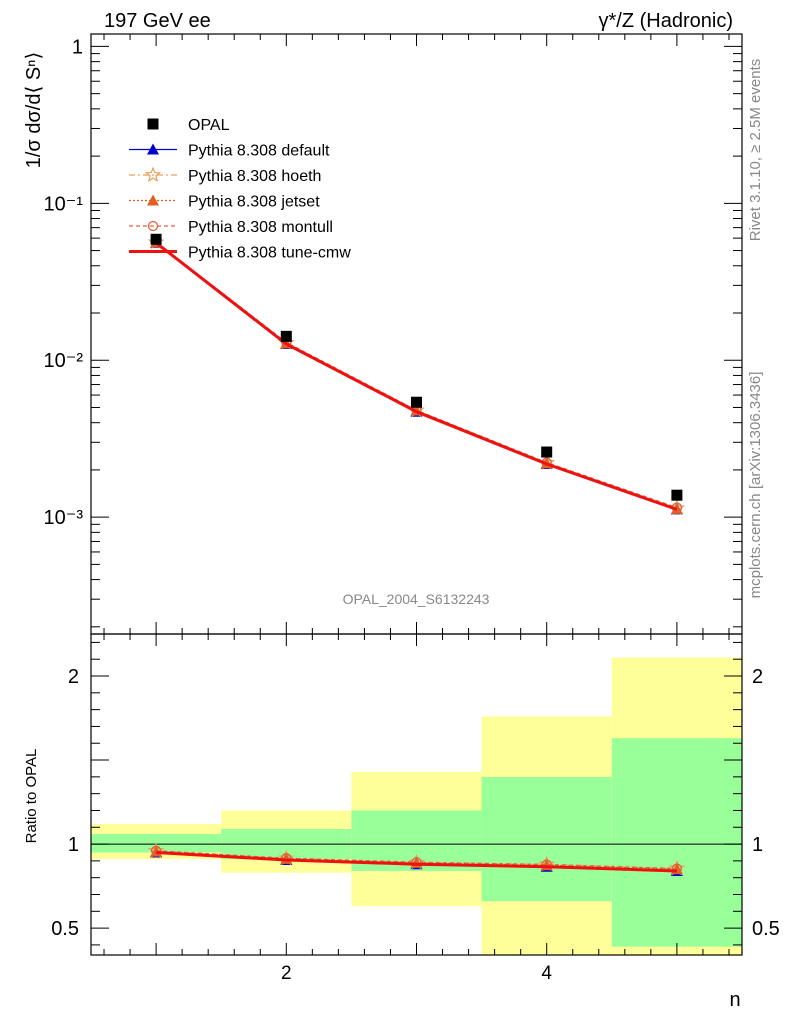 The width and height of the screenshot is (786, 1024). I want to click on right-title: γ*/Z (Hadronic), so click(666, 21).